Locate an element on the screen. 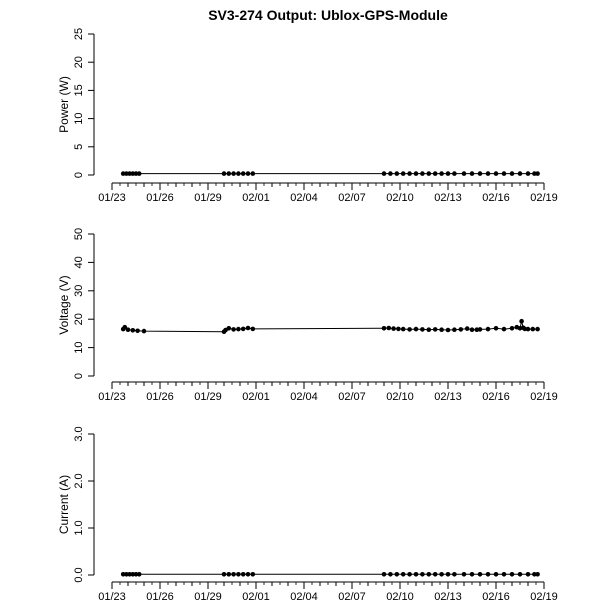  y-tick-label: 40 is located at coordinates (79, 262).